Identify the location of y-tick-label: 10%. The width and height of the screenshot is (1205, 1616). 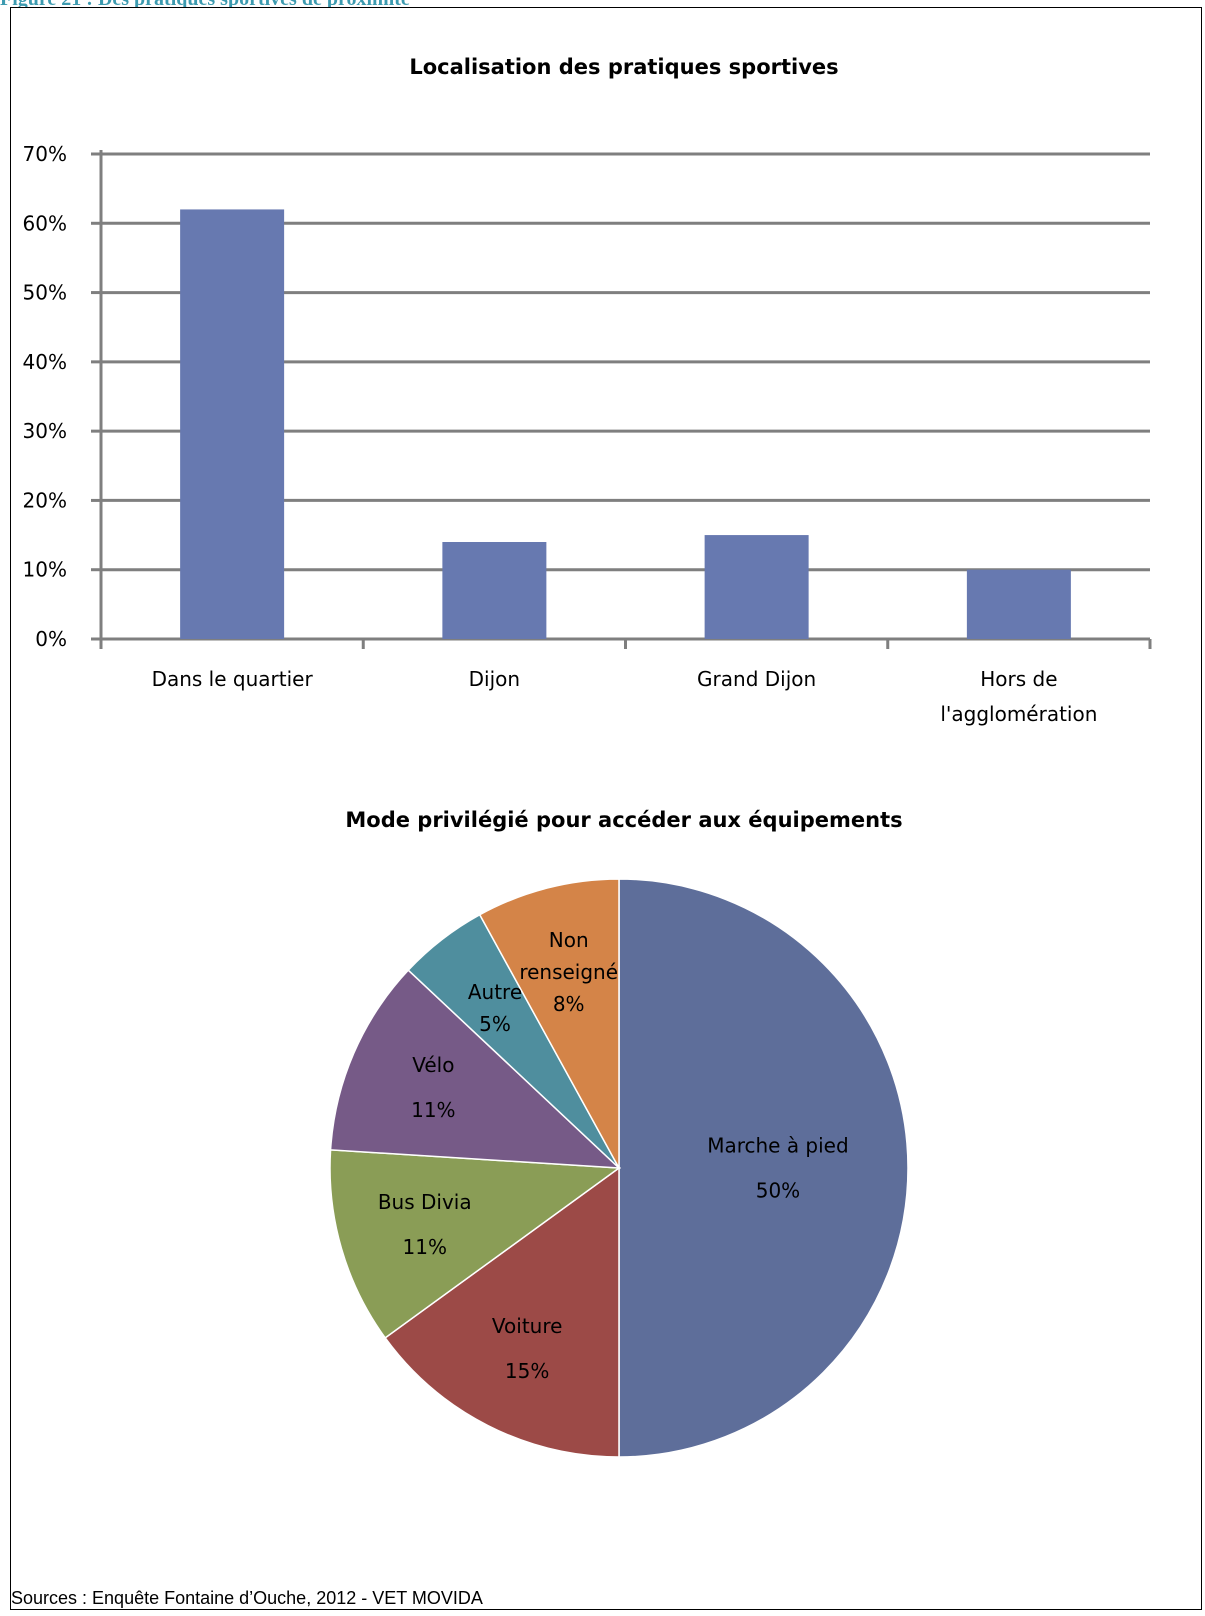
(45, 570).